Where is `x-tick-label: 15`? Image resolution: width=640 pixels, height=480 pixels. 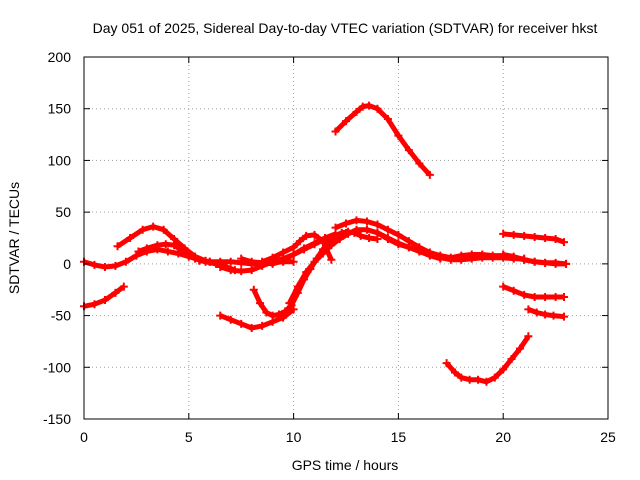
x-tick-label: 15 is located at coordinates (399, 437).